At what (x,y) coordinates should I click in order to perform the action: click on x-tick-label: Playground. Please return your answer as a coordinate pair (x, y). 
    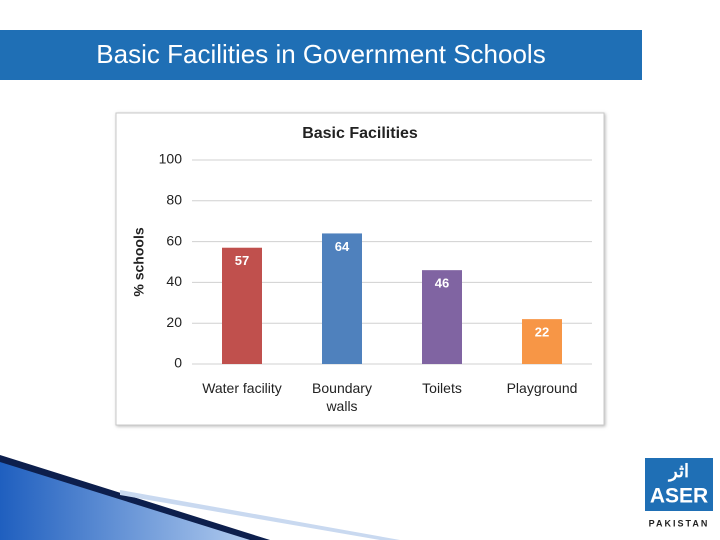
    Looking at the image, I should click on (542, 388).